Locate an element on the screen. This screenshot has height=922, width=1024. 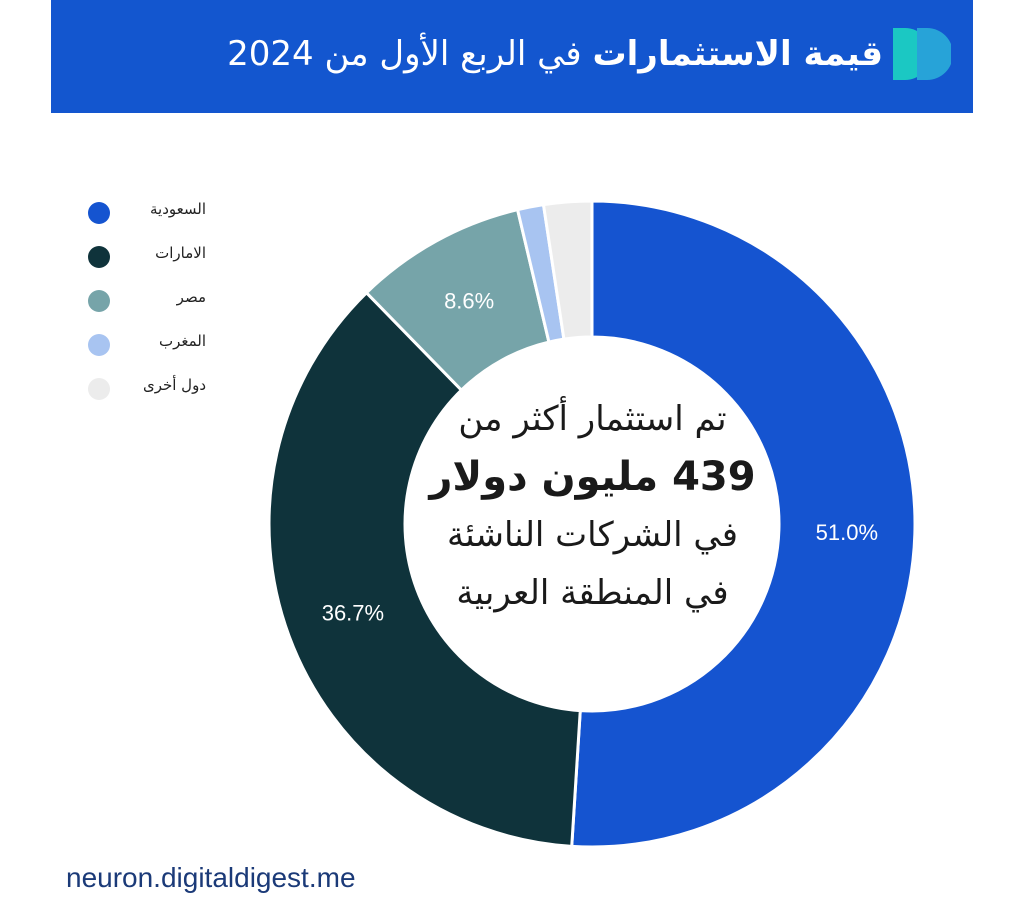
slice-label: 8.6% is located at coordinates (469, 301).